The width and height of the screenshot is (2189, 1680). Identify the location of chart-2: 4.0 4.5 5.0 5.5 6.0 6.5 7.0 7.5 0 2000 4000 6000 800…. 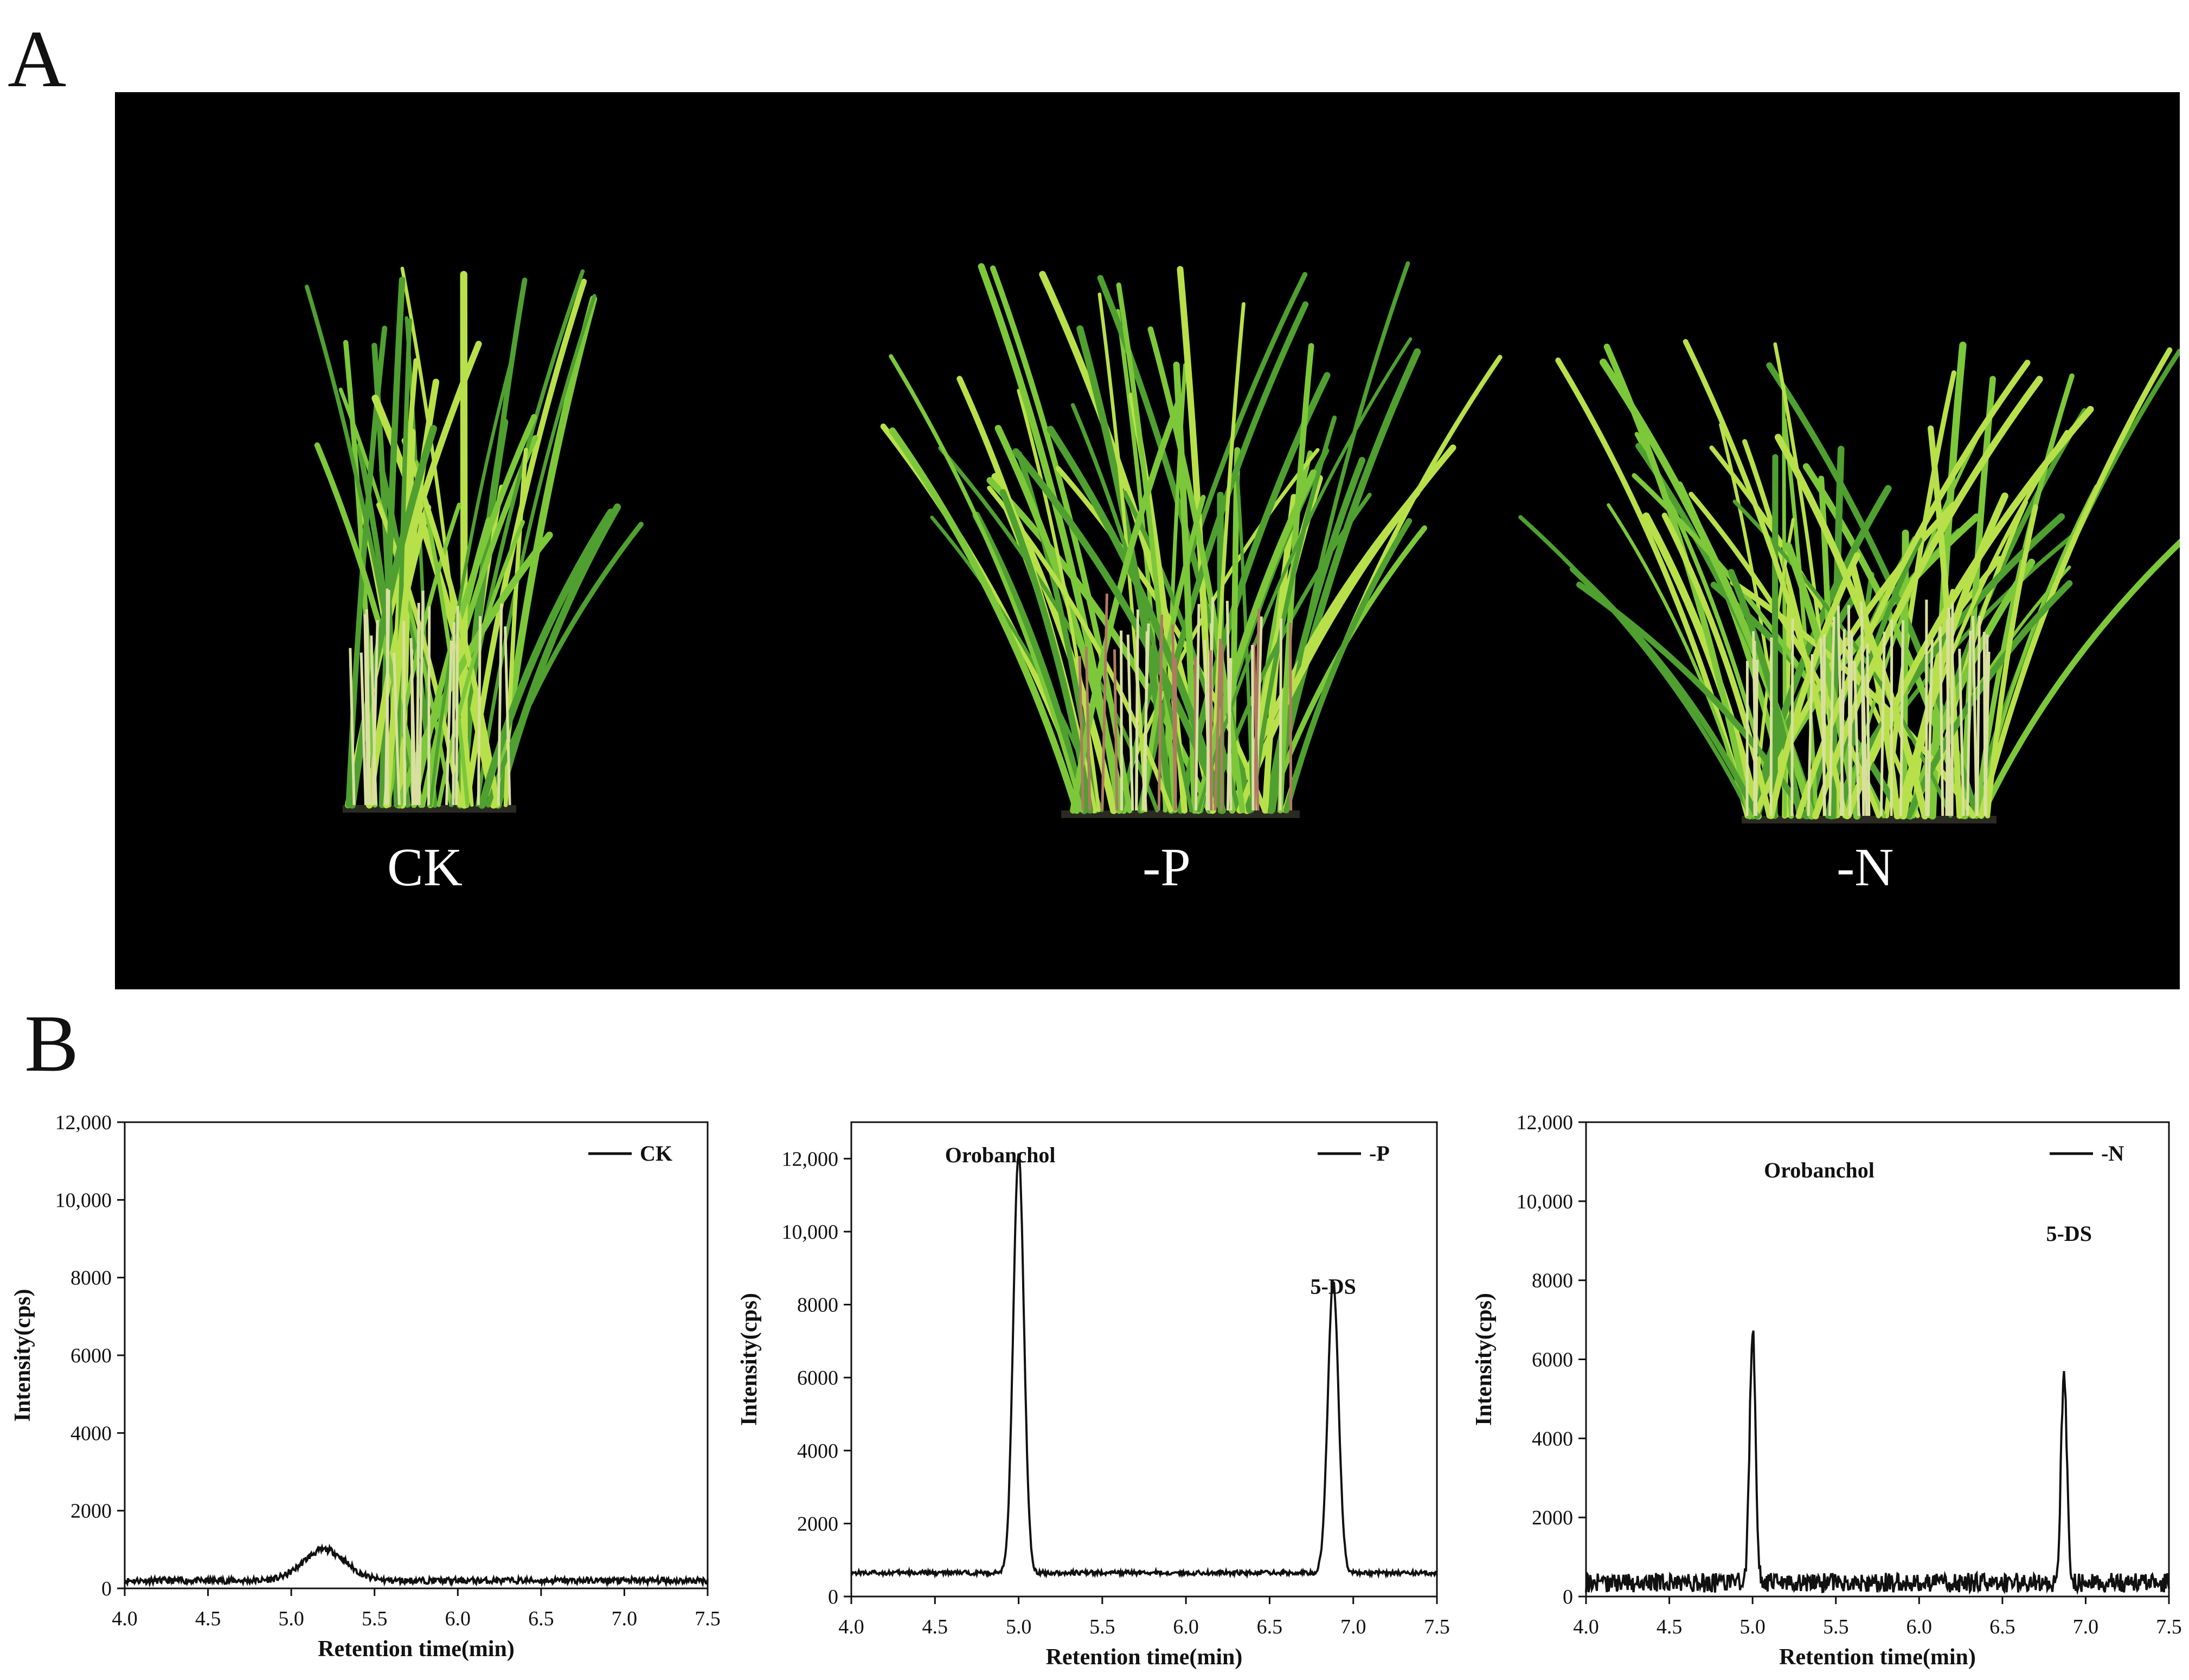
(1827, 1390).